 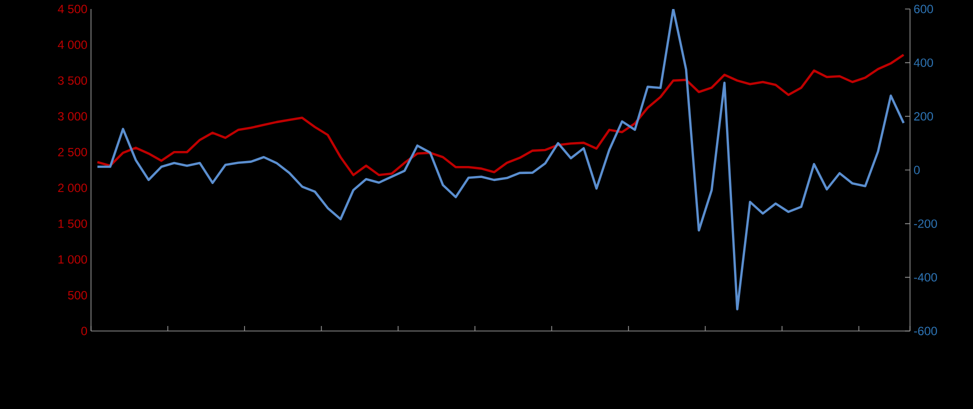 I want to click on y2-tick-label: -400, so click(x=925, y=277).